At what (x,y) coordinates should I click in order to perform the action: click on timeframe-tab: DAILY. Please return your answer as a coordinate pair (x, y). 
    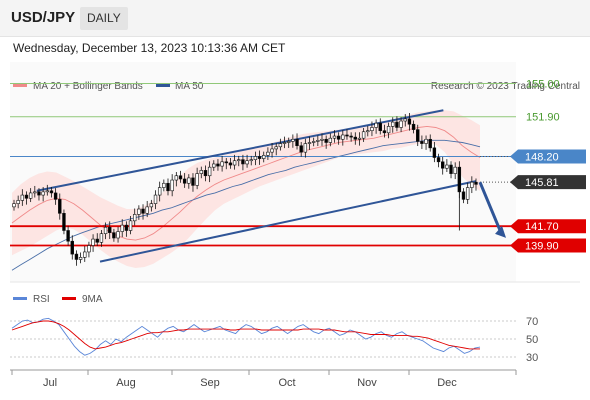
    Looking at the image, I should click on (104, 18).